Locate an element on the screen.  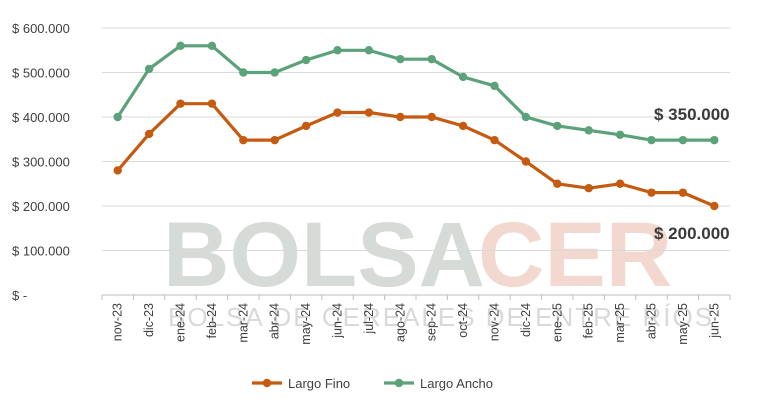
x-tick-label: may-24 is located at coordinates (306, 324).